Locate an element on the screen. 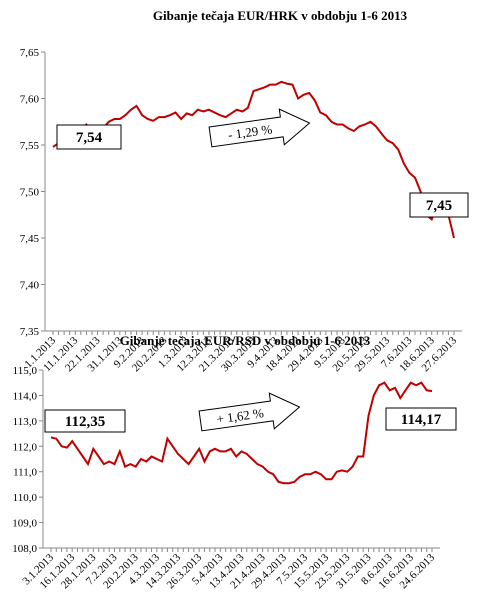 Image resolution: width=495 pixels, height=596 pixels. value-box-label: 7,45 is located at coordinates (439, 206).